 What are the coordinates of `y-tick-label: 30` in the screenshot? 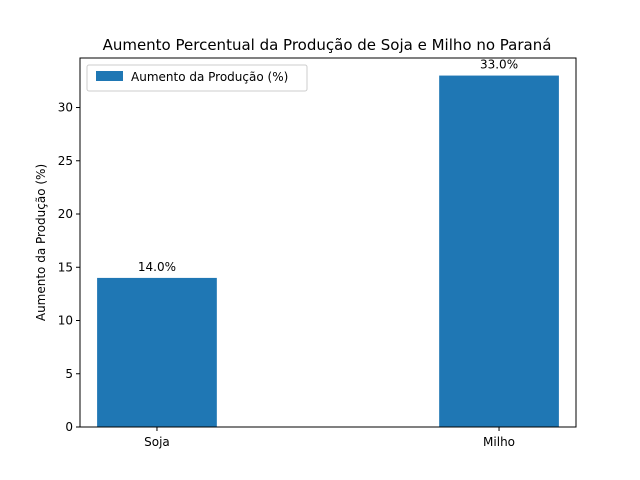 It's located at (65, 108).